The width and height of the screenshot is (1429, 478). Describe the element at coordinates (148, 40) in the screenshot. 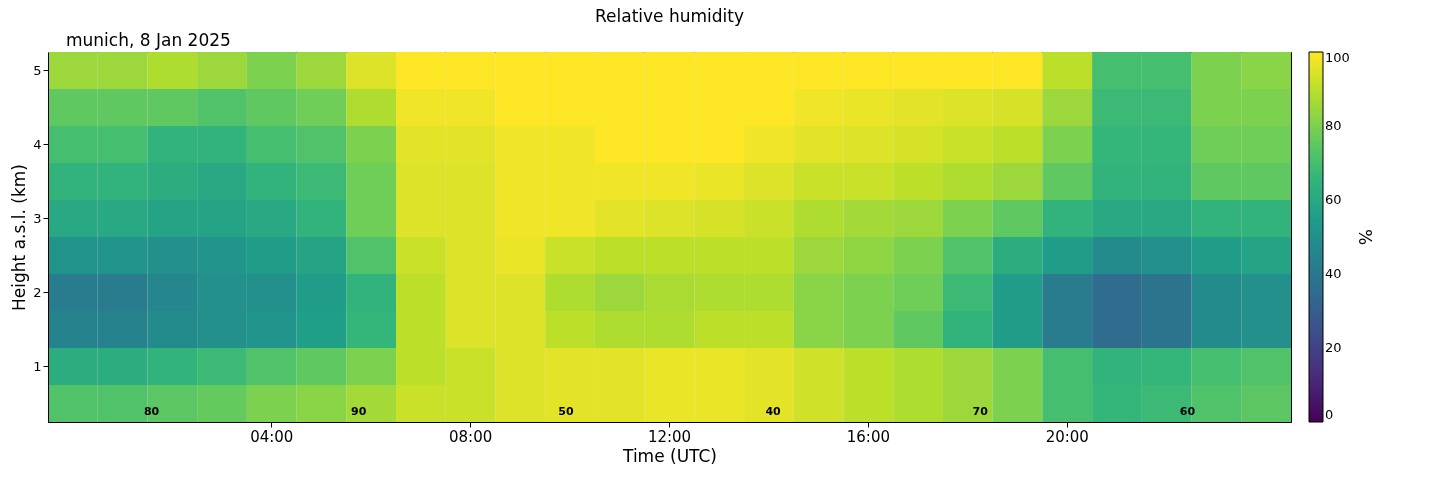

I see `chart-subtitle: munich, 8 Jan 2025` at that location.